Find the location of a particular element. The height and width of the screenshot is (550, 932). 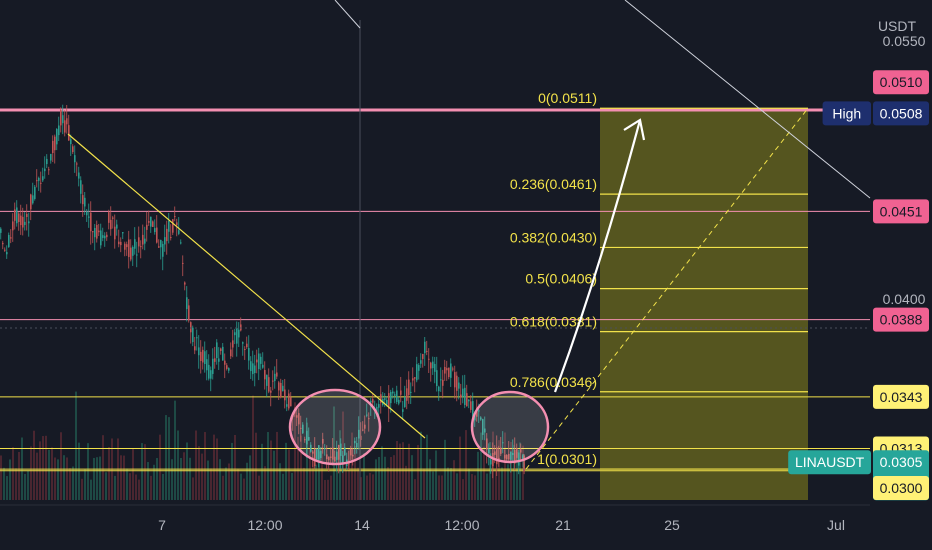

fib-level-label: 0.786(0.0346) is located at coordinates (553, 382).